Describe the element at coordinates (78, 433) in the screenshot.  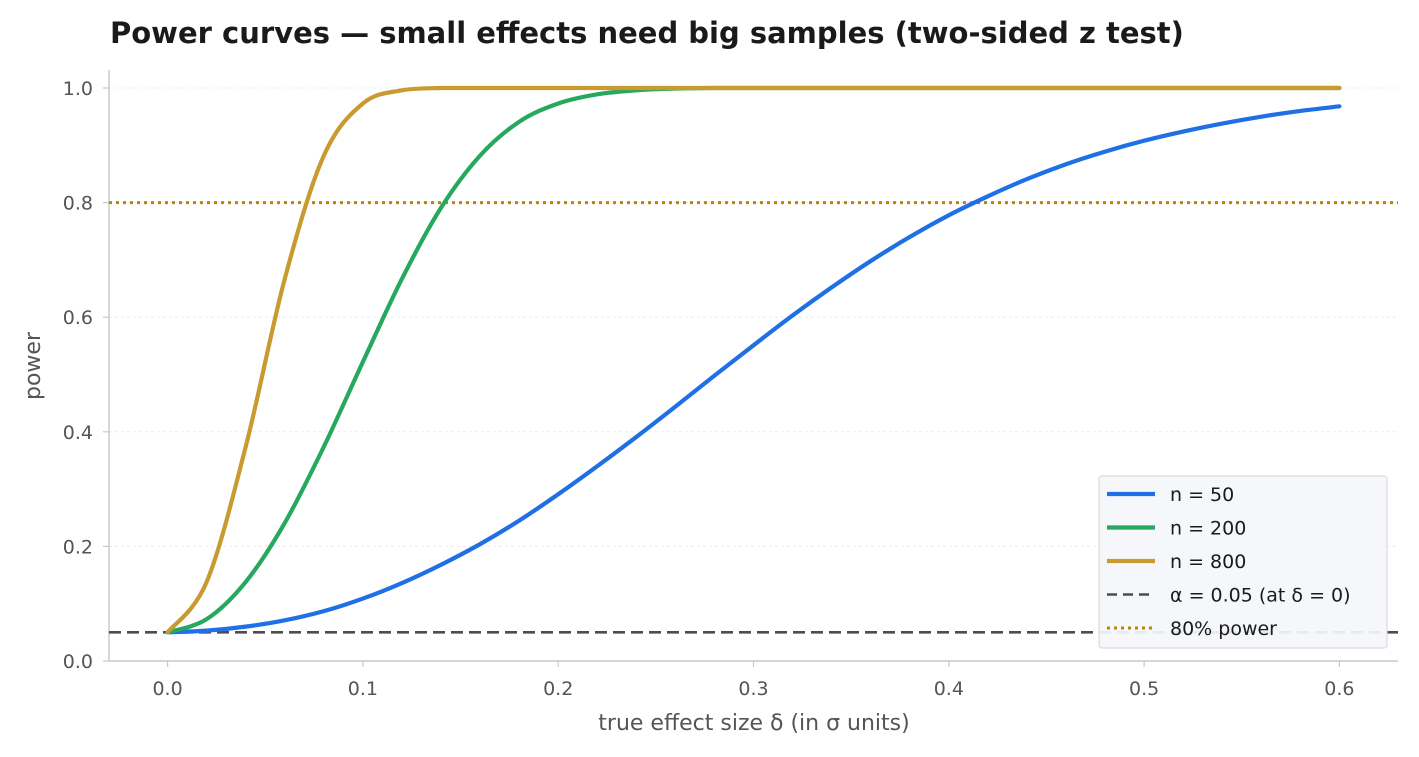
I see `y-tick-label: 0.4` at that location.